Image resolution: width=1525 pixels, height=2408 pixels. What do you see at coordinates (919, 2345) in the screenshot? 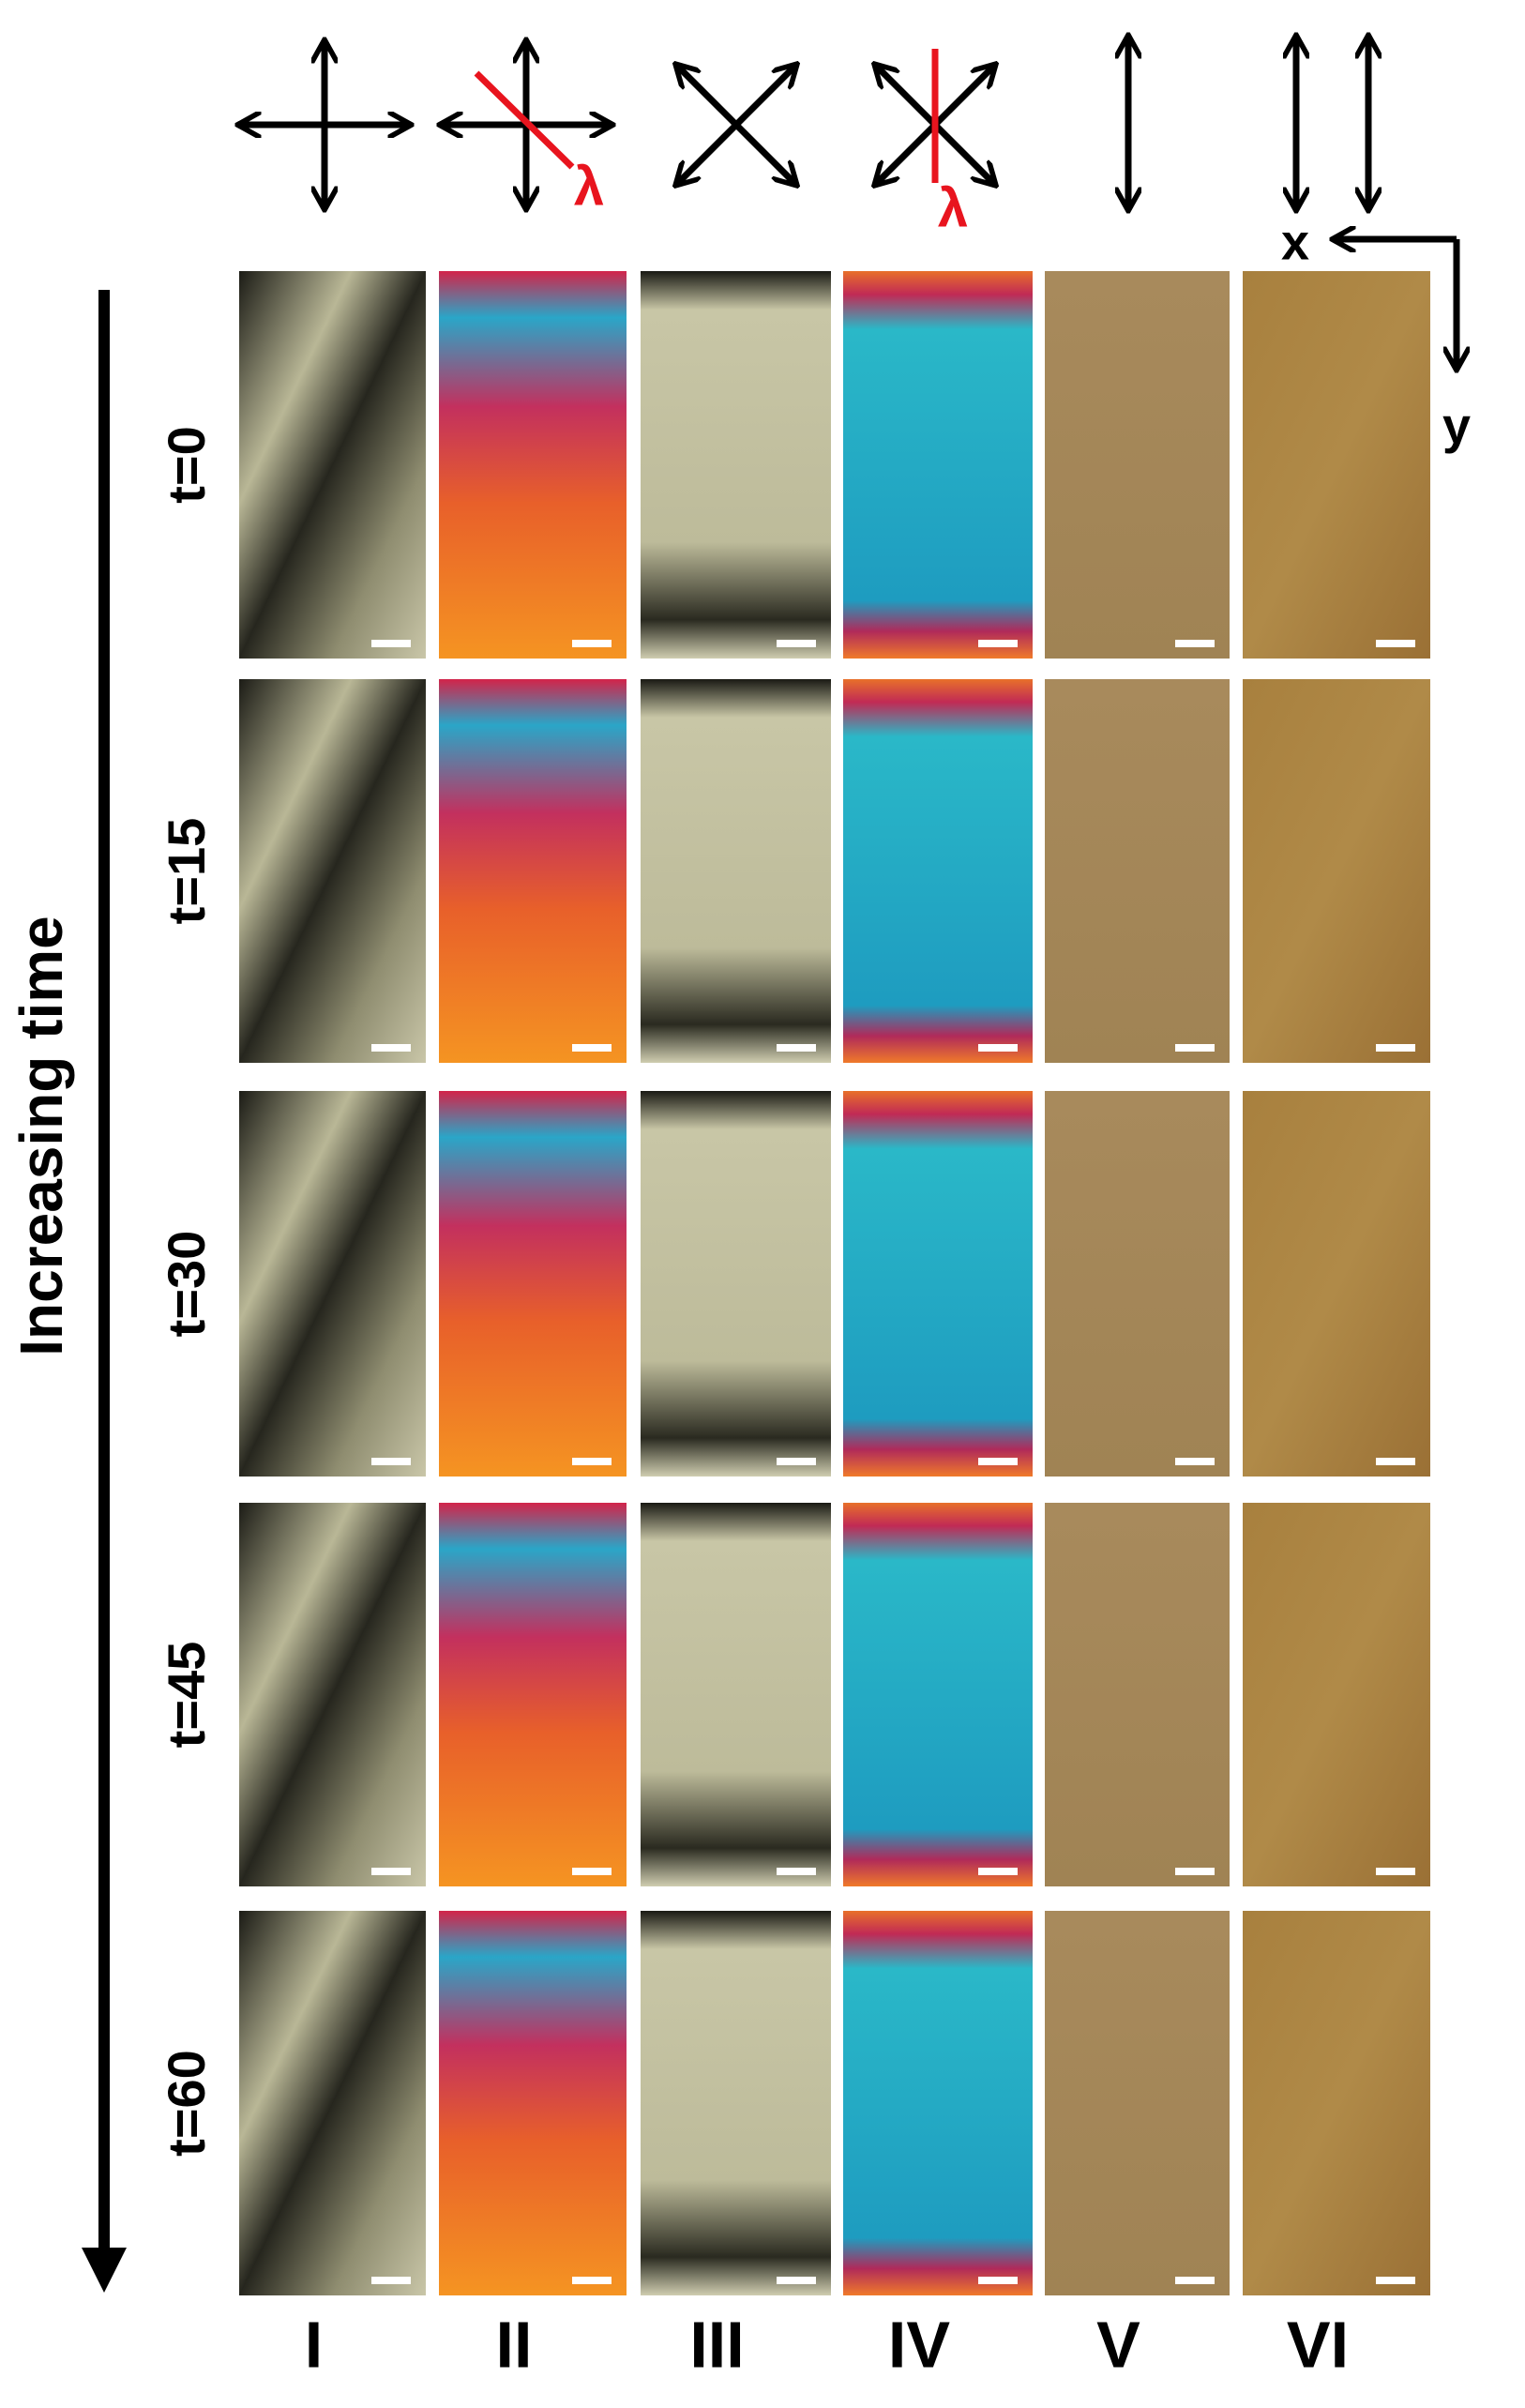
I see `column-label: IV` at bounding box center [919, 2345].